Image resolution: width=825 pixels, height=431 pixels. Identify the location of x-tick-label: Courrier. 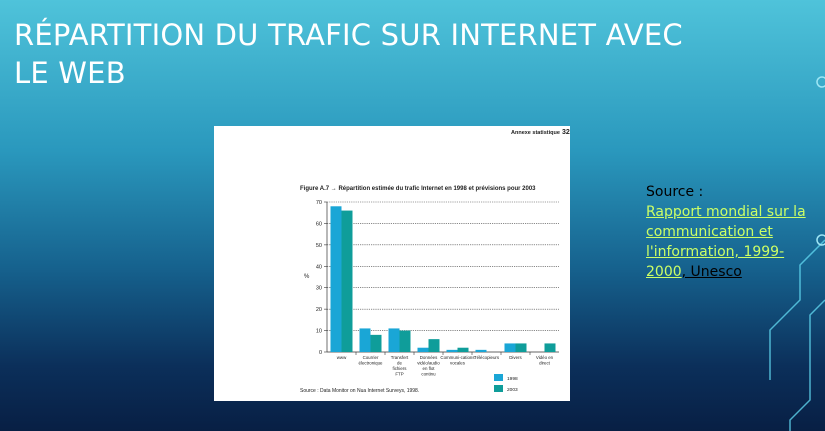
(371, 357).